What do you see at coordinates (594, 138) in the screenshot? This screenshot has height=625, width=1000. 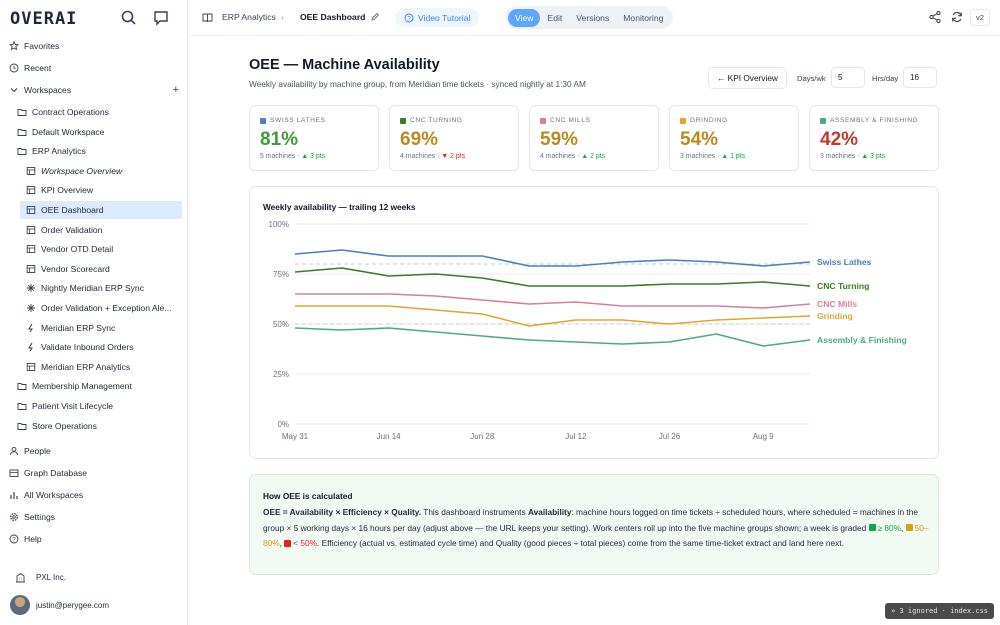 I see `kpi-card-cnc-mills: CNC MILLS 59% 4 machines · ▲ 2 pts` at bounding box center [594, 138].